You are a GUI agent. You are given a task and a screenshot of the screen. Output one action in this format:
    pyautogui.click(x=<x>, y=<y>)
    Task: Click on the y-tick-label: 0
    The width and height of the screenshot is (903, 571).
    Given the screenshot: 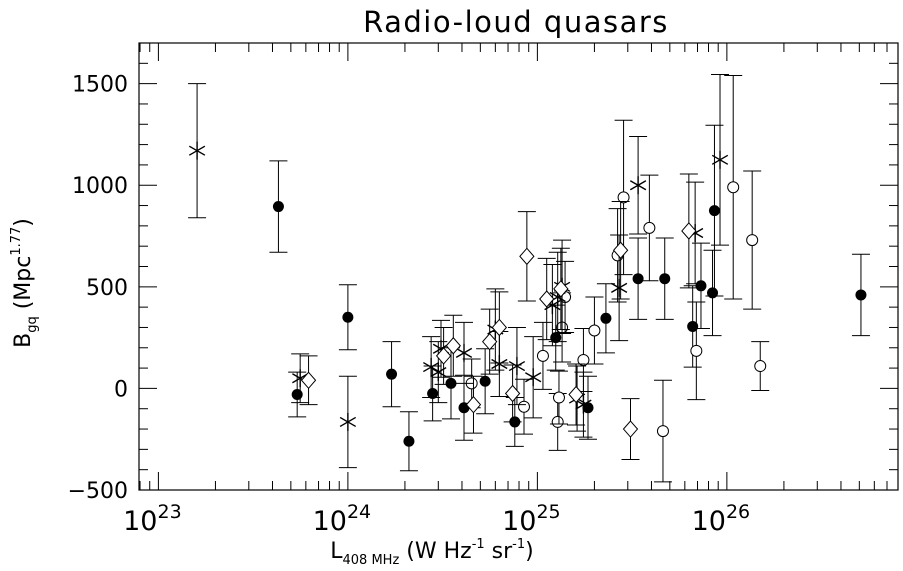 What is the action you would take?
    pyautogui.click(x=121, y=389)
    